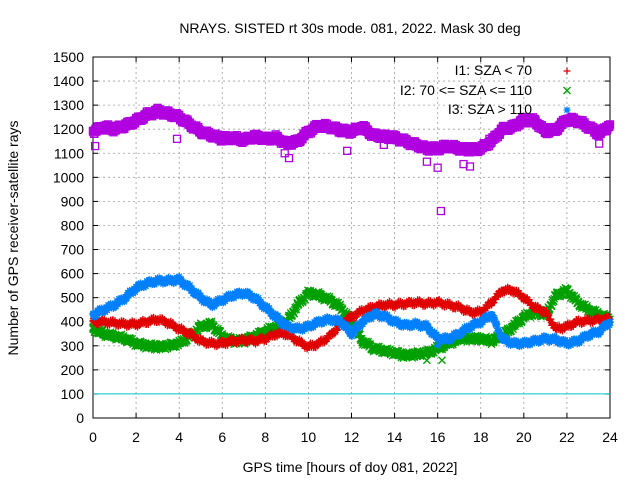 The height and width of the screenshot is (480, 640). I want to click on legend-label-i2: I2: 70 <= SZA <= 110, so click(466, 90).